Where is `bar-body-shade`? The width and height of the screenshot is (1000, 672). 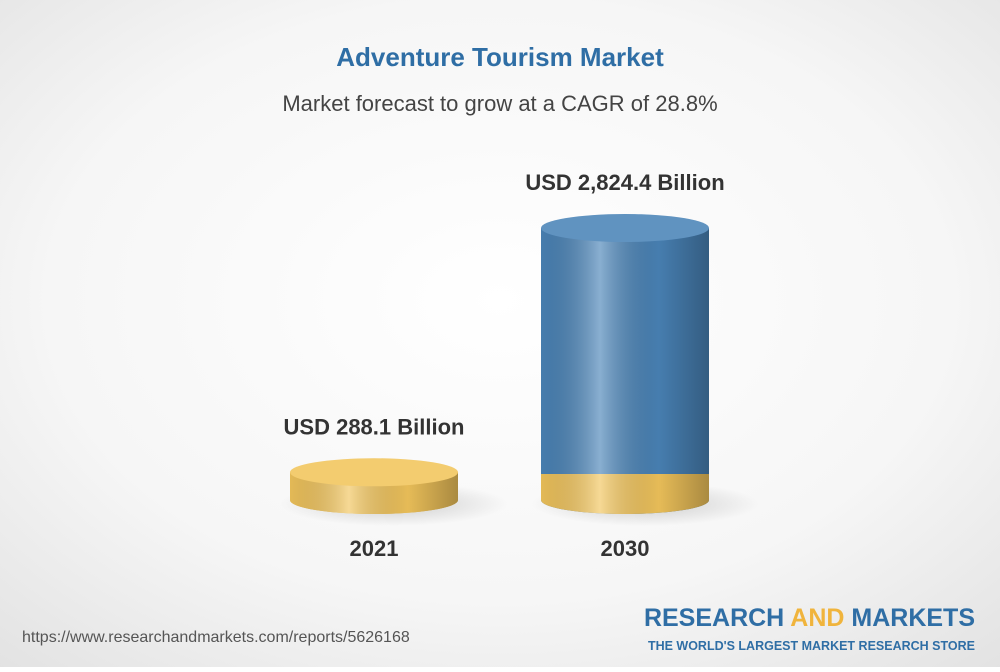 bar-body-shade is located at coordinates (625, 371).